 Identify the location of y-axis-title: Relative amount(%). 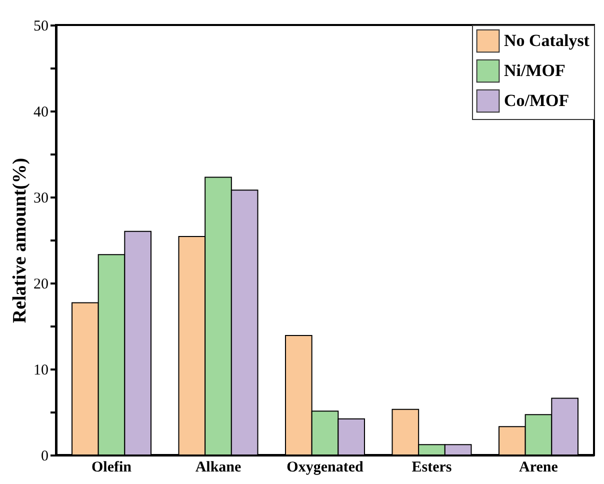
(20, 241).